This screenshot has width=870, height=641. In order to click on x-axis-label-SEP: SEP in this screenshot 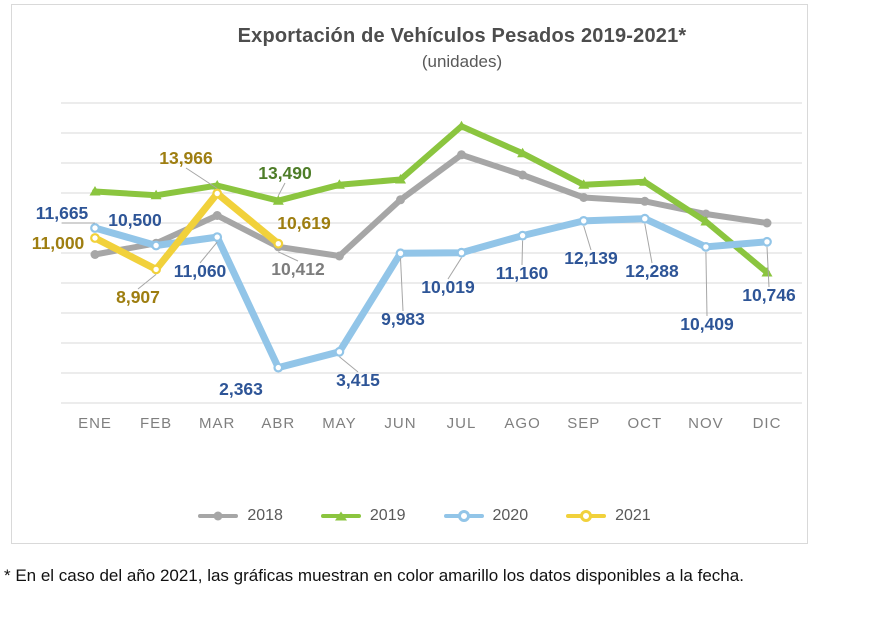, I will do `click(583, 423)`.